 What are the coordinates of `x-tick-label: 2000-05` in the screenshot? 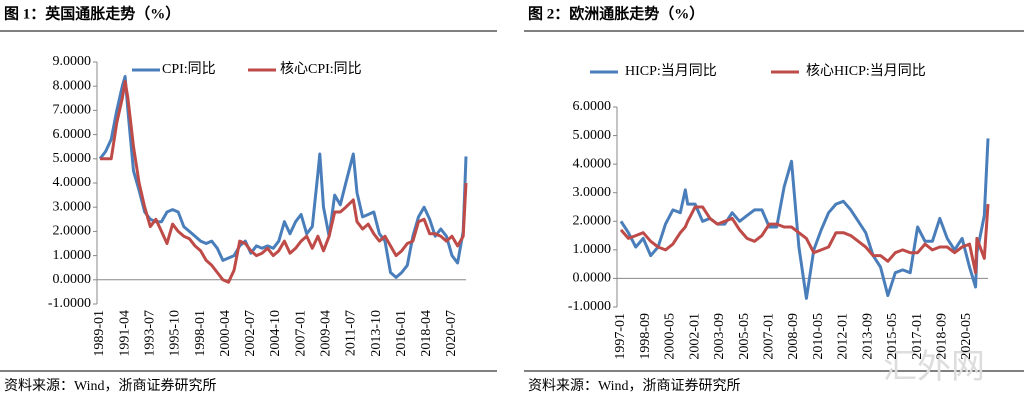 It's located at (670, 336).